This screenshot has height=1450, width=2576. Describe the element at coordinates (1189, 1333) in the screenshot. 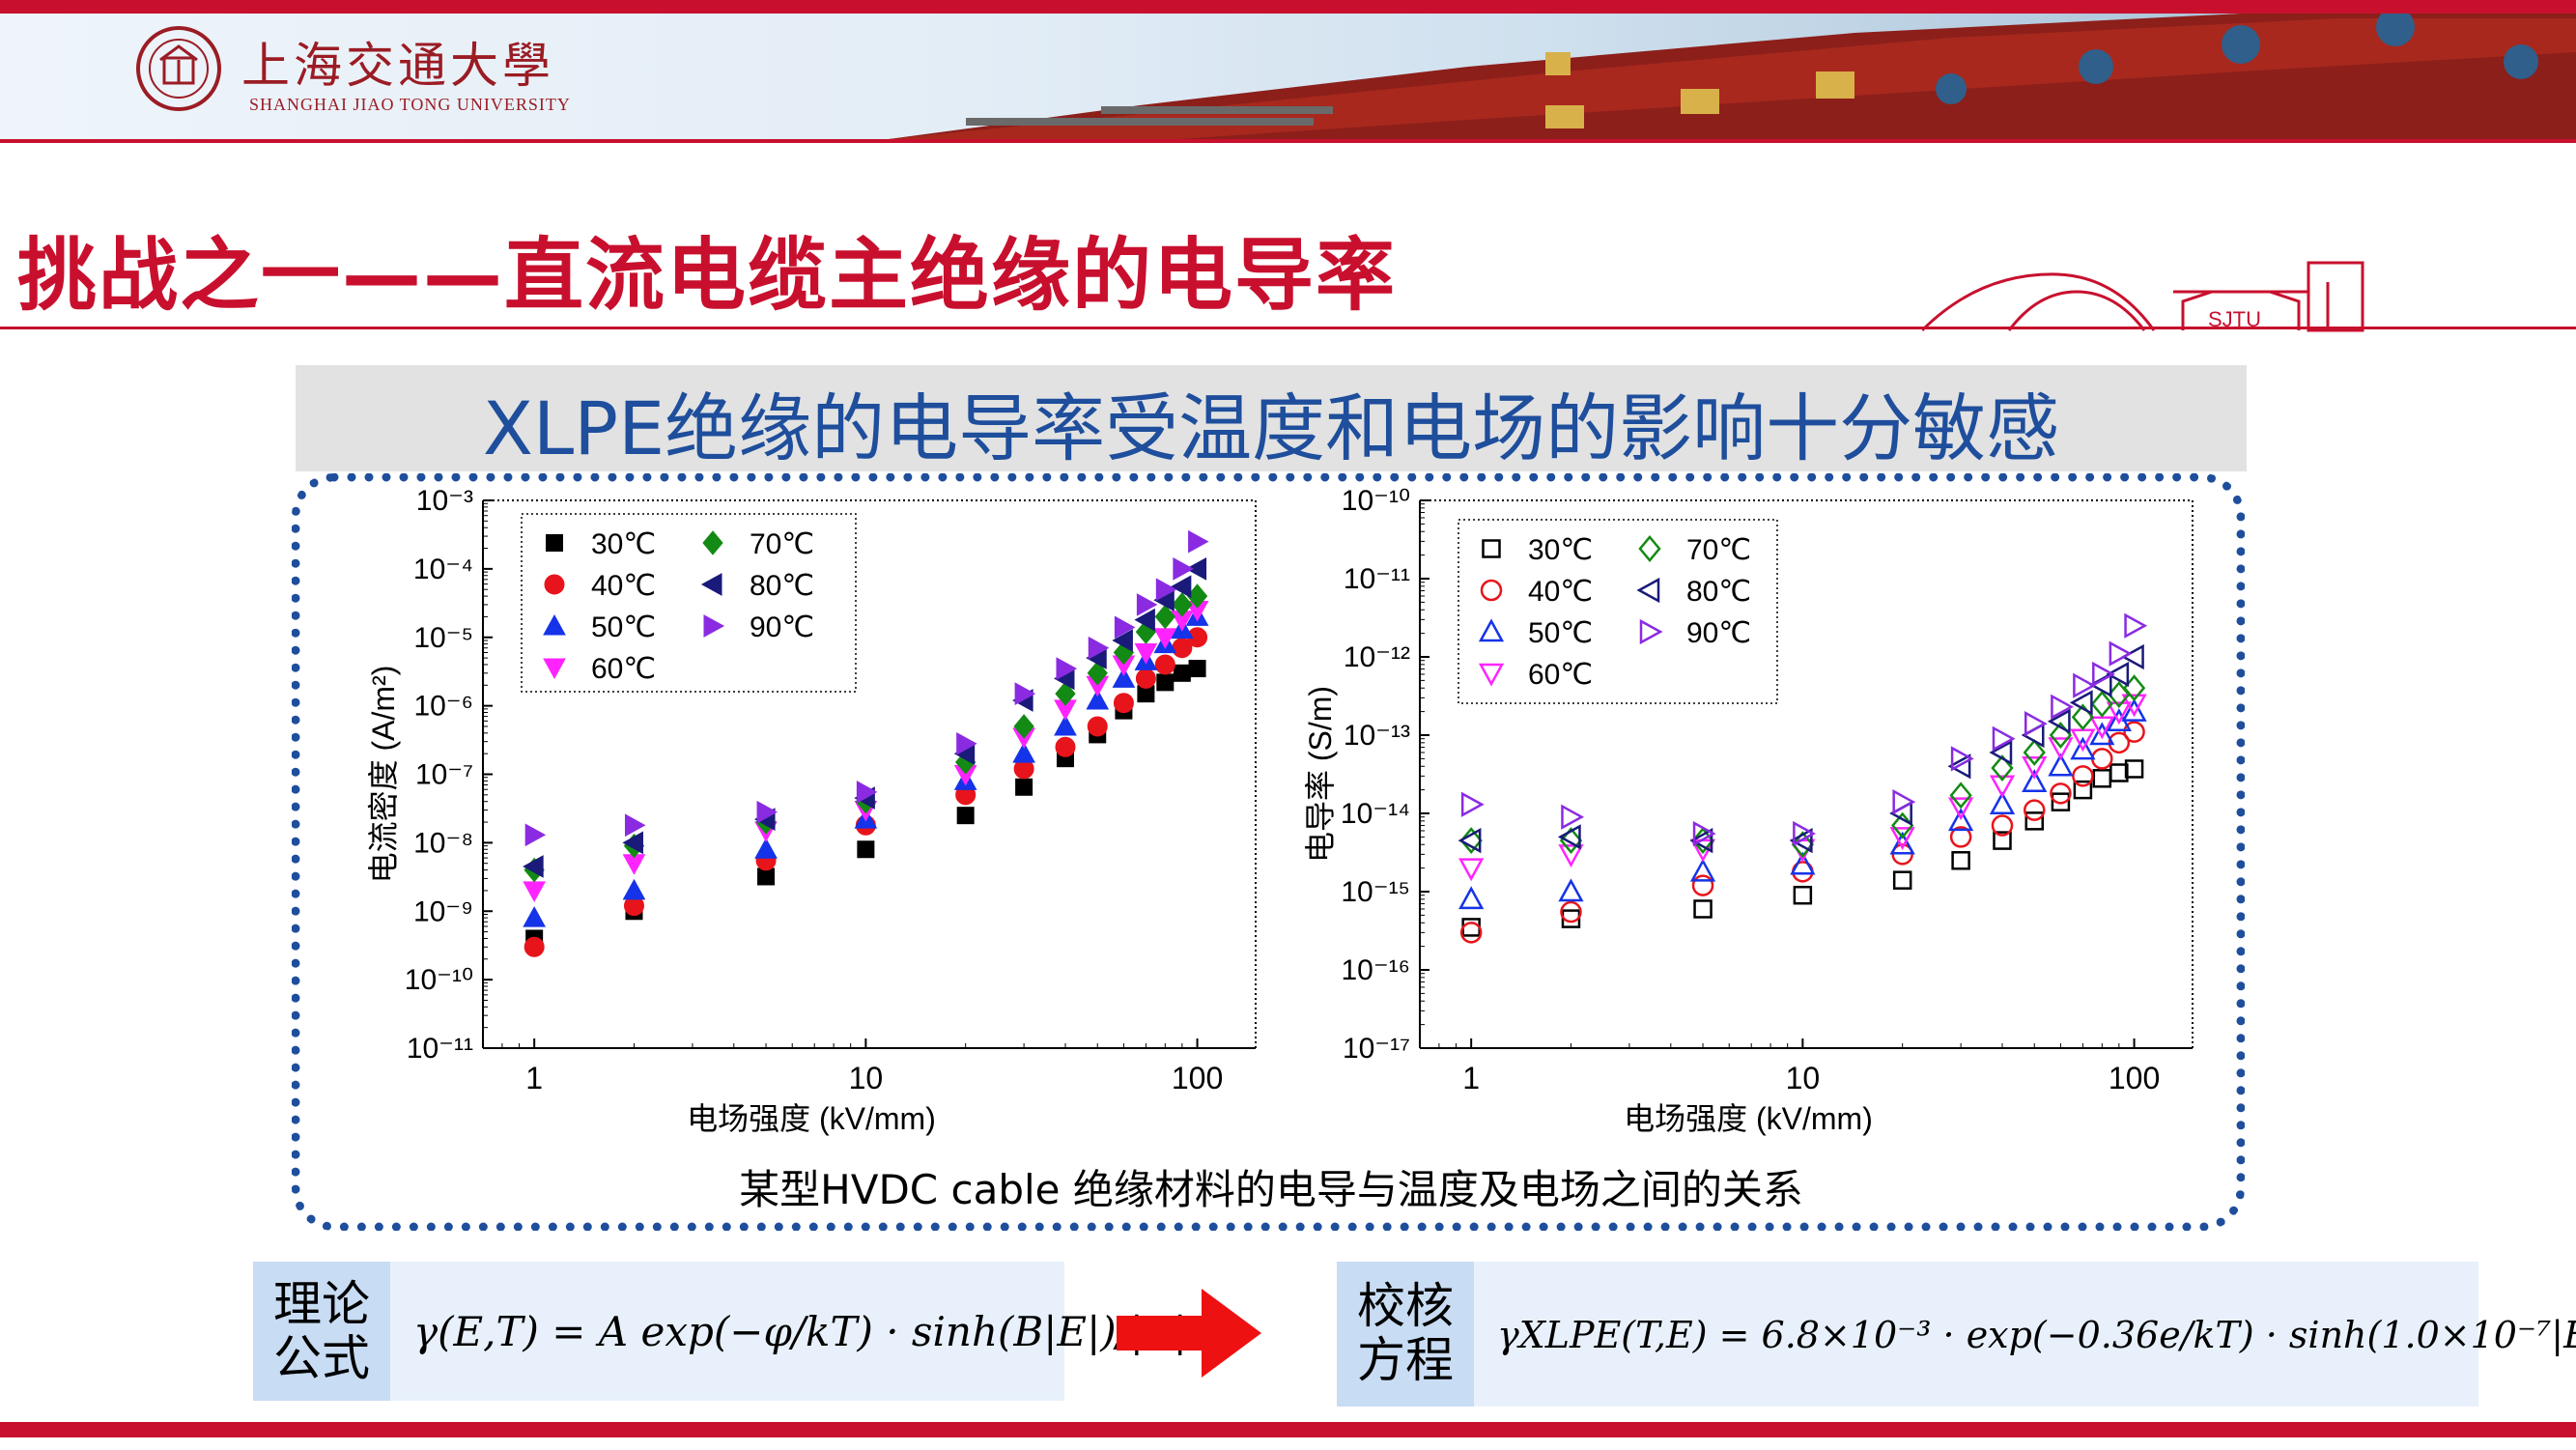

I see `right-arrow-icon` at that location.